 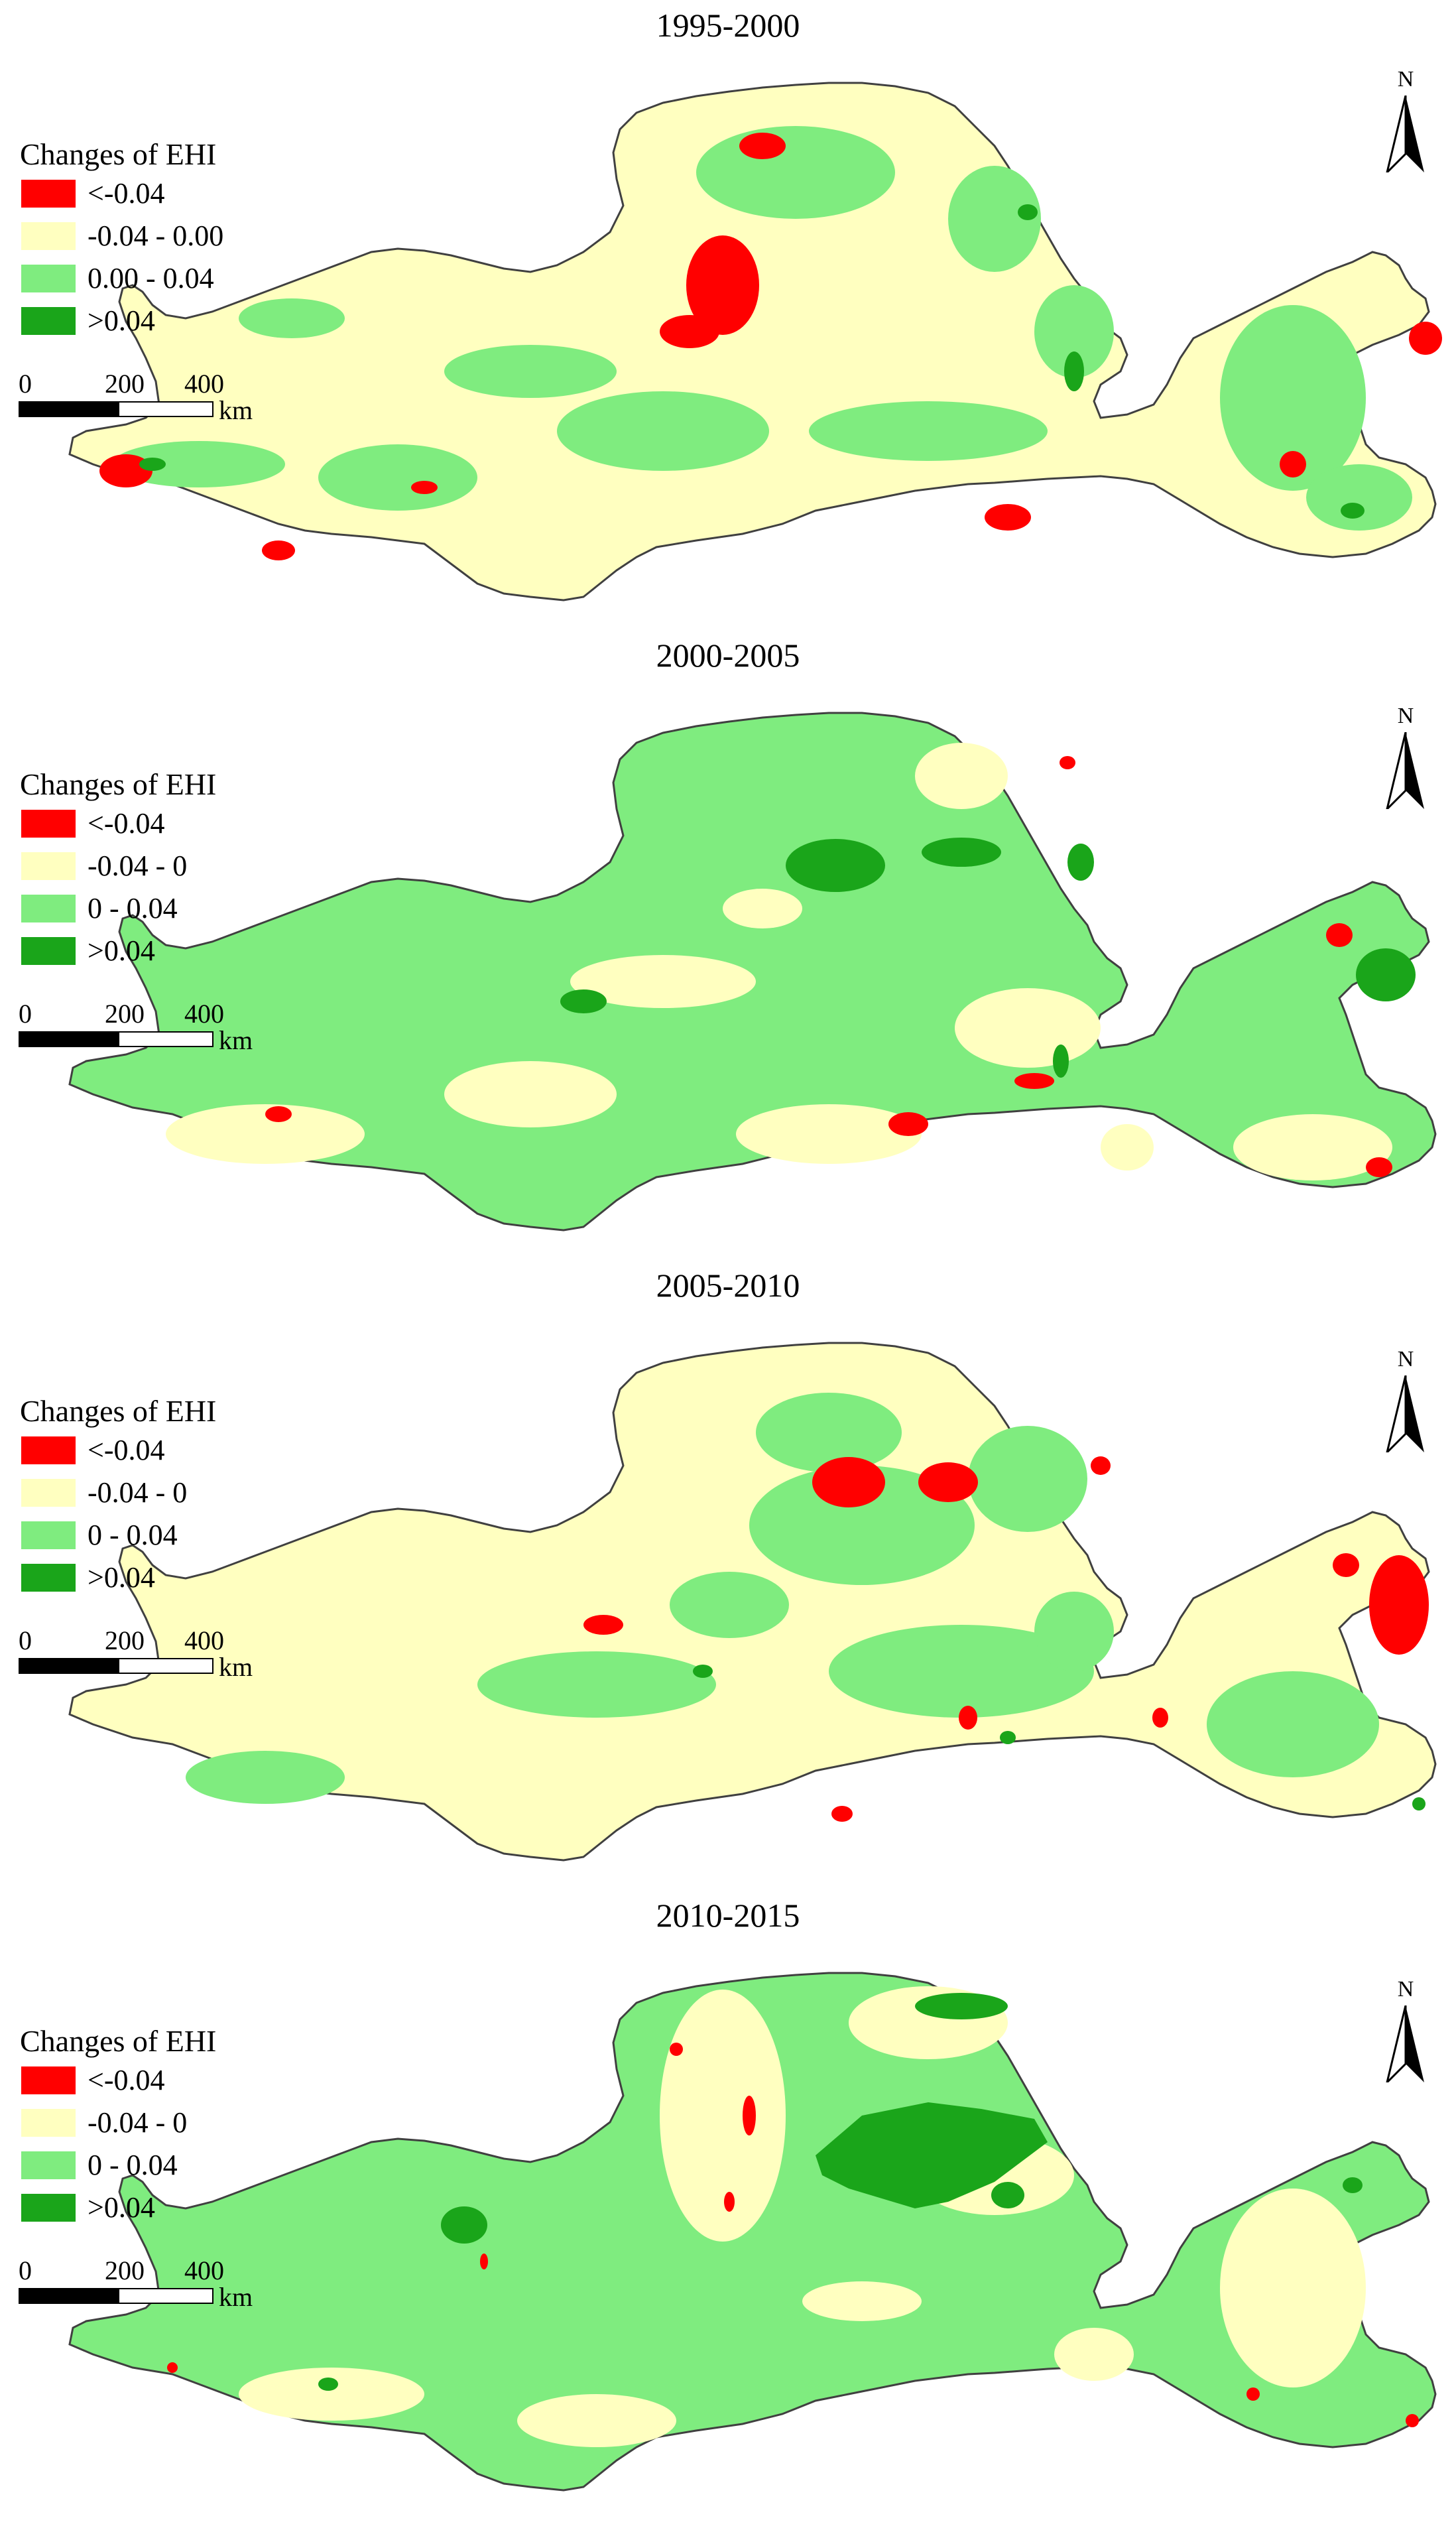 I want to click on panel-title: 2005-2010, so click(x=728, y=1285).